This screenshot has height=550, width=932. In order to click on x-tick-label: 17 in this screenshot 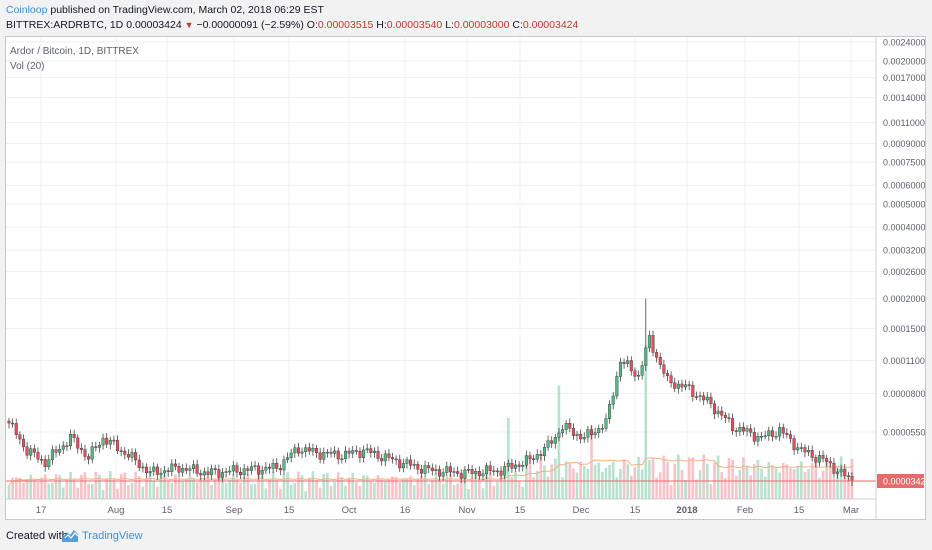, I will do `click(41, 510)`.